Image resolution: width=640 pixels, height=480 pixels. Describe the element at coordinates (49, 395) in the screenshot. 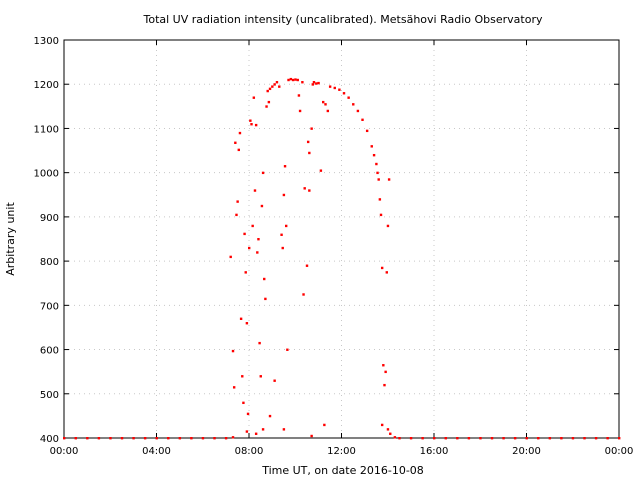

I see `y-tick-label: 500` at that location.